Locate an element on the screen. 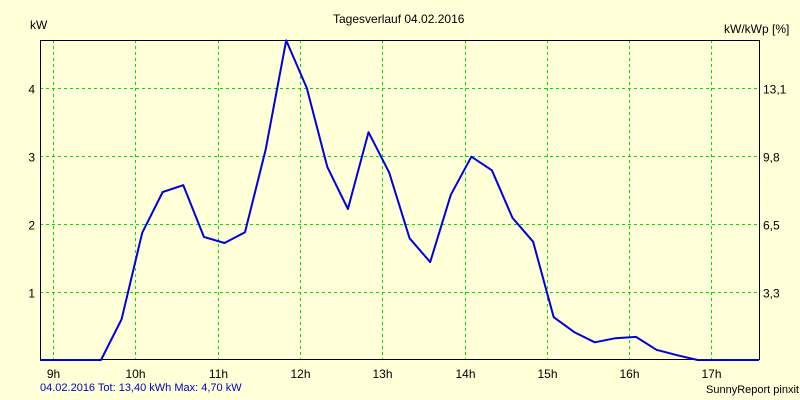  y-tick-label-left: 3 is located at coordinates (31, 158).